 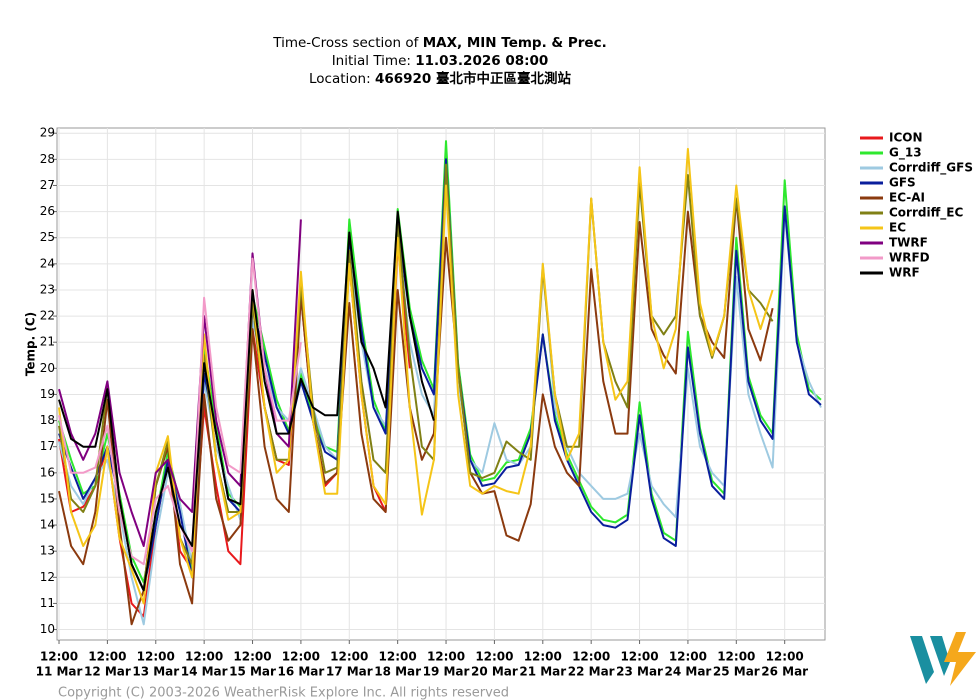 What do you see at coordinates (47, 133) in the screenshot?
I see `y-tick-label: 29` at bounding box center [47, 133].